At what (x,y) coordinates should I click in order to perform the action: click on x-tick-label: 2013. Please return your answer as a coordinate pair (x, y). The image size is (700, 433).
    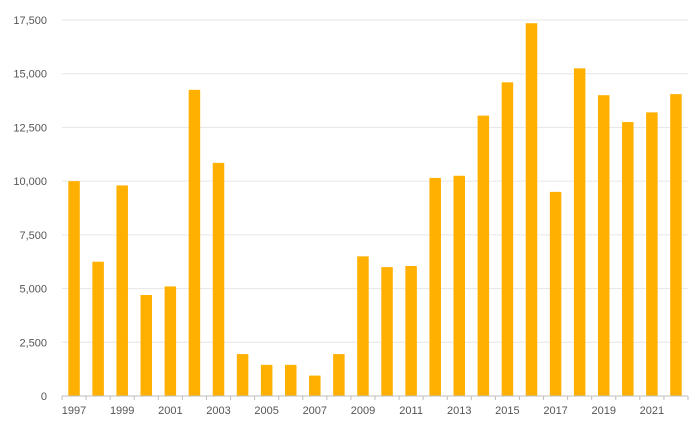
    Looking at the image, I should click on (459, 411).